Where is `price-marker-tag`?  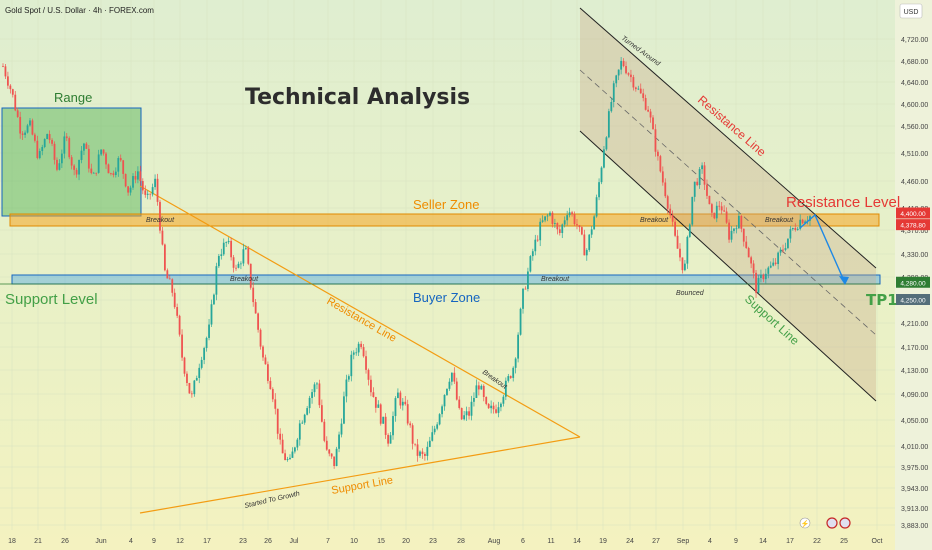
price-marker-tag is located at coordinates (913, 225).